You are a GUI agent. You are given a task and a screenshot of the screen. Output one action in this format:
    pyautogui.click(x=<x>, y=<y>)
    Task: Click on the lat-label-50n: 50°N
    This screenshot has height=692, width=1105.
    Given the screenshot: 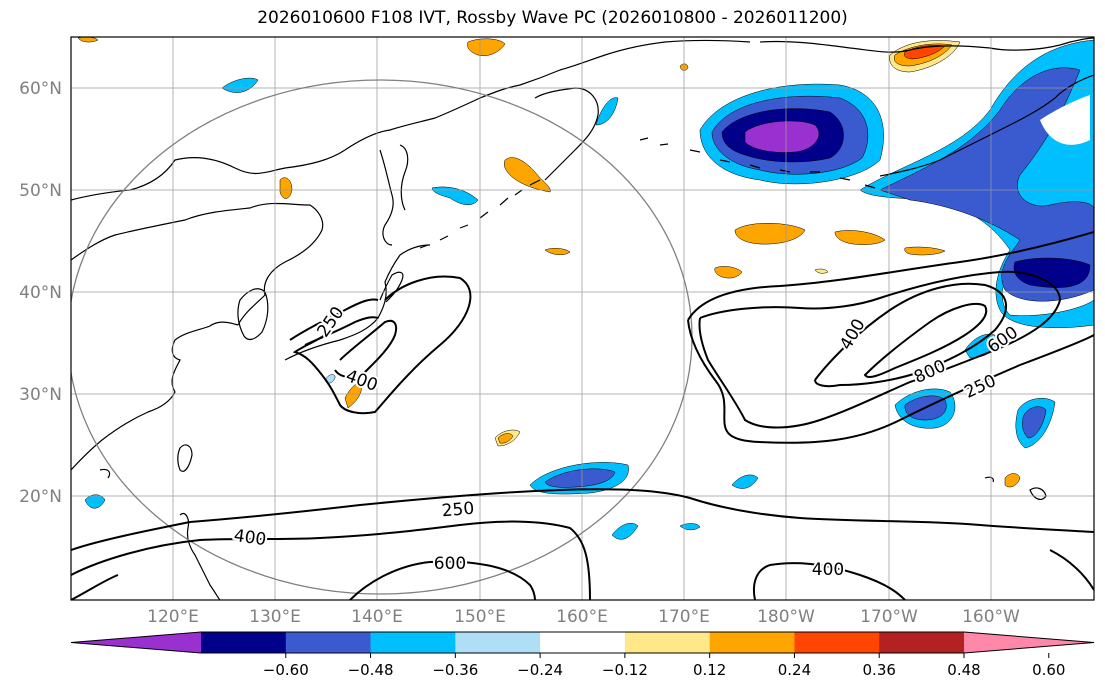 What is the action you would take?
    pyautogui.click(x=40, y=191)
    